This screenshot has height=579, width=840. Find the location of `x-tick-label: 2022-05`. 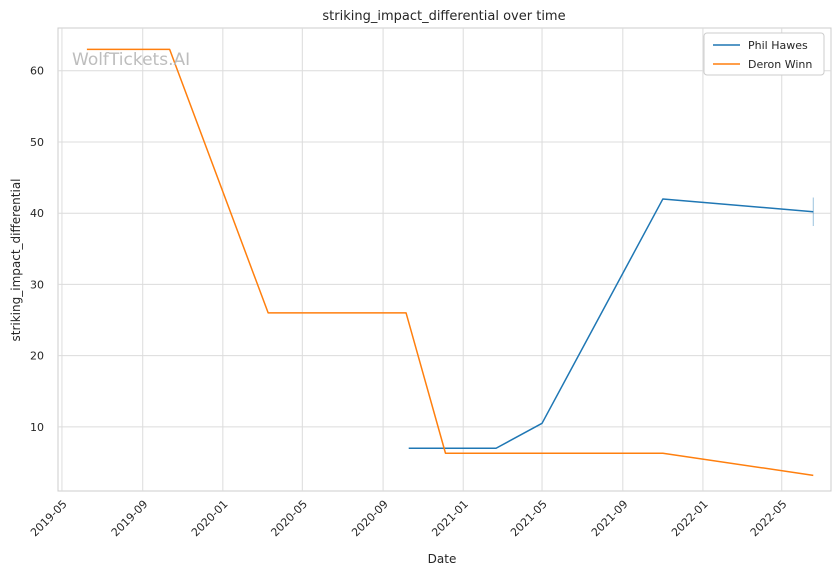

x-tick-label: 2022-05 is located at coordinates (769, 519).